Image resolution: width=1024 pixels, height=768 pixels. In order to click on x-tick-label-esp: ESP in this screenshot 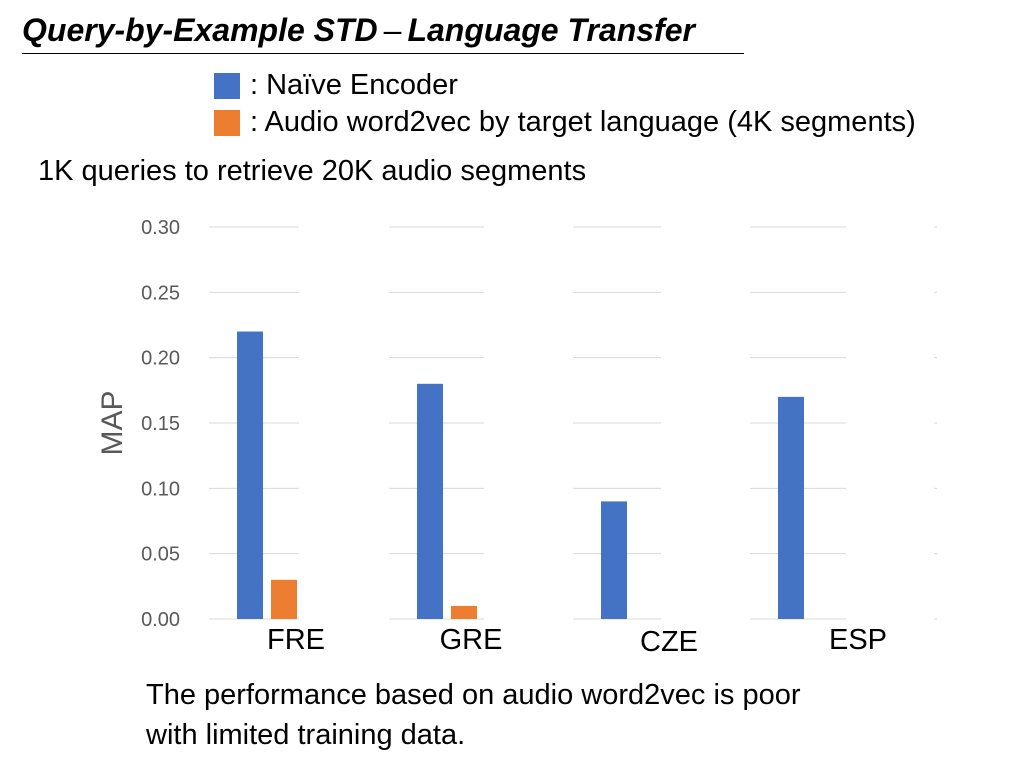, I will do `click(858, 640)`.